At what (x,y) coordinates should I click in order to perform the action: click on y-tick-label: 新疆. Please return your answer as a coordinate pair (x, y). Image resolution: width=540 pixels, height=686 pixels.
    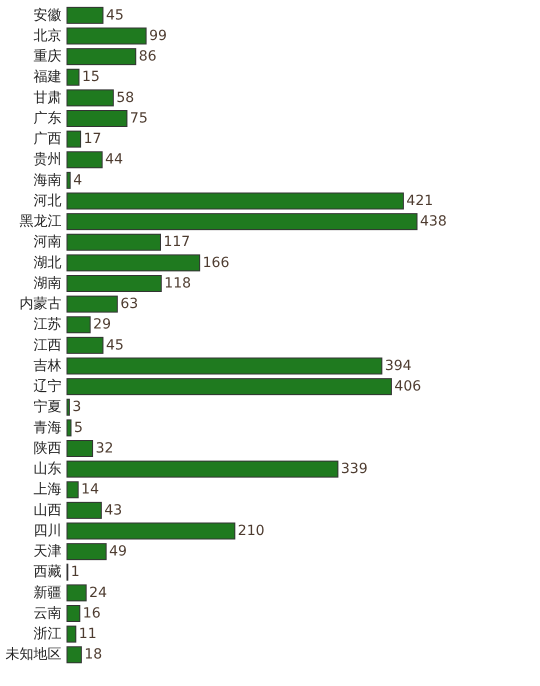
    Looking at the image, I should click on (48, 592).